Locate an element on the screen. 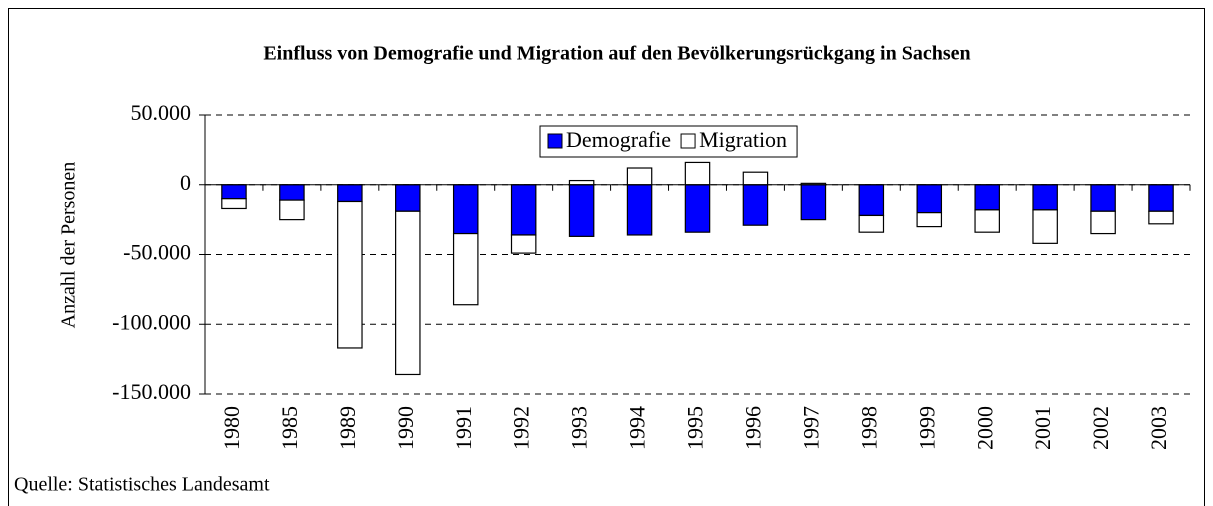 The height and width of the screenshot is (506, 1213). x-tick-label: 1990 is located at coordinates (405, 428).